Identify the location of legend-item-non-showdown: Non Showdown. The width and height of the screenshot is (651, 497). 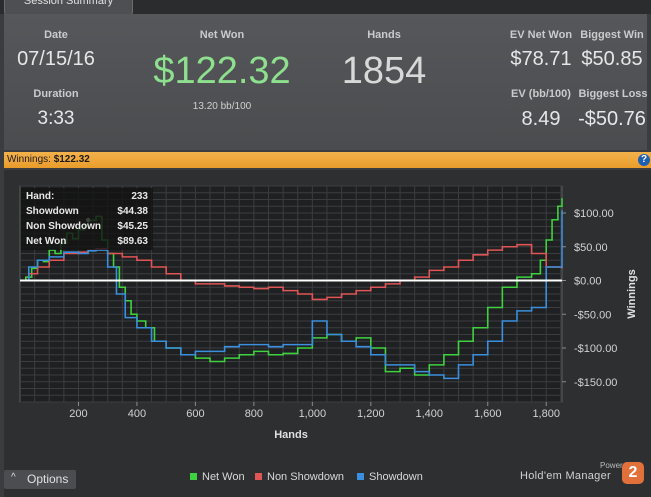
(299, 477).